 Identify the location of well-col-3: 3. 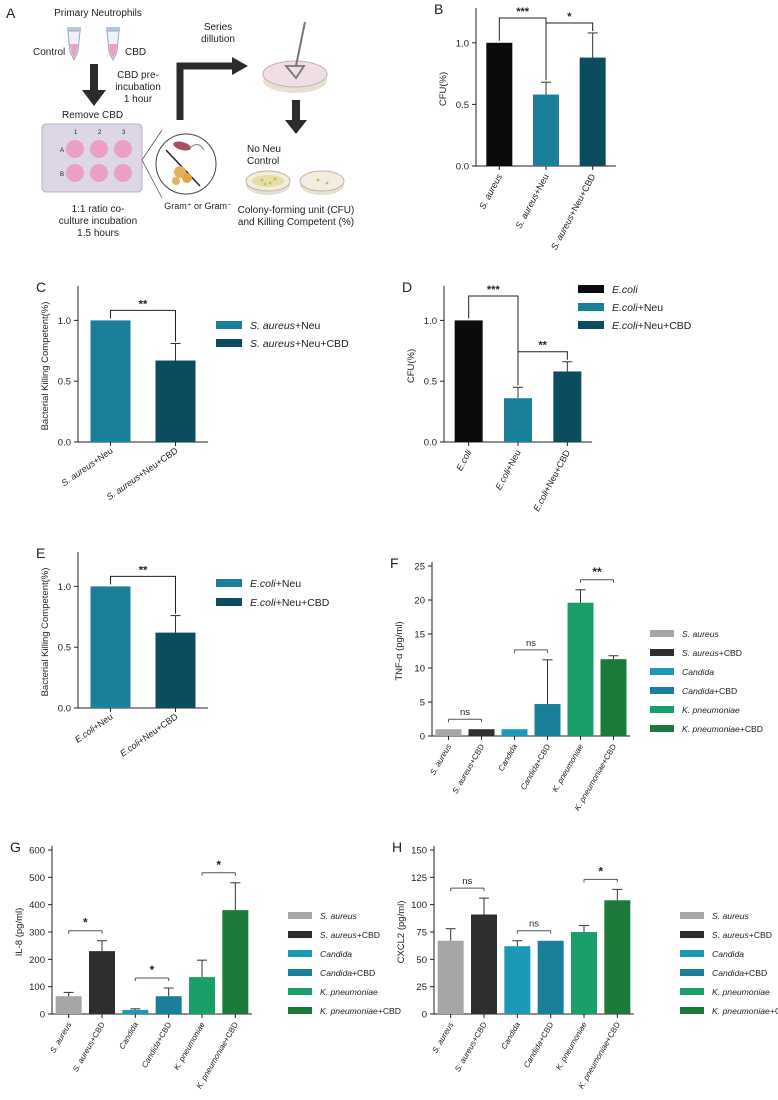
(124, 133).